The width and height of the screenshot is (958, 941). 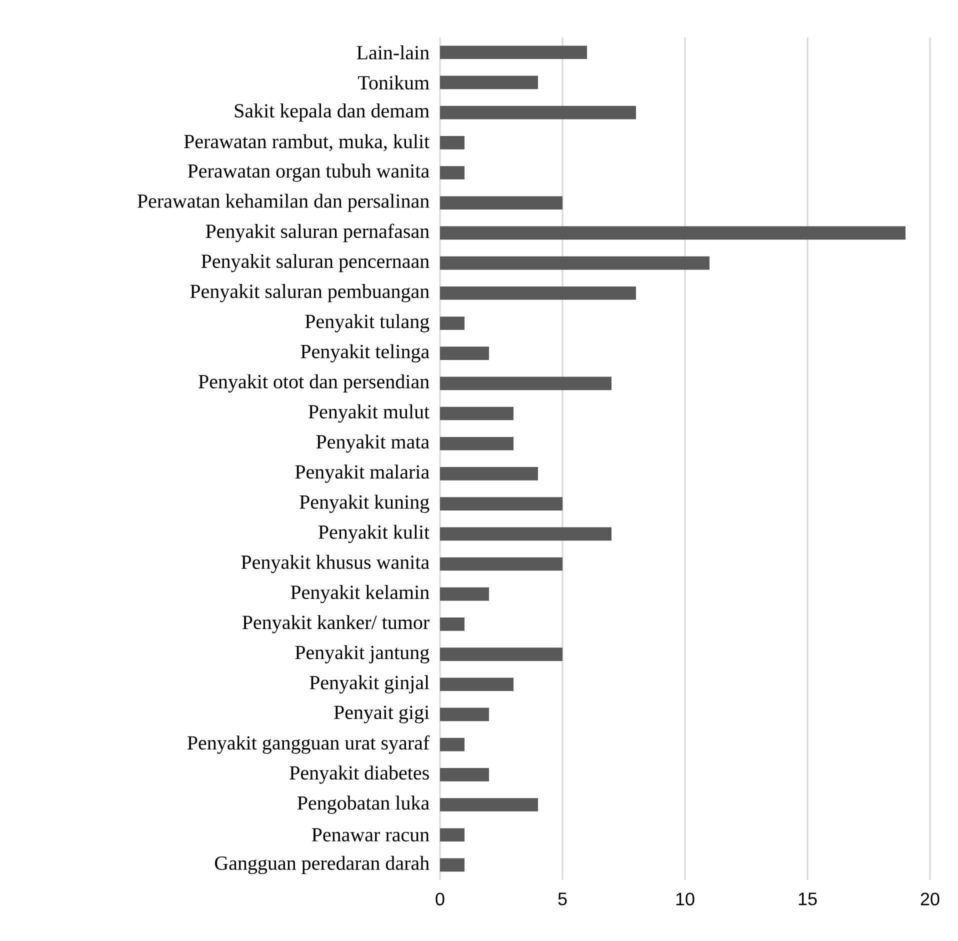 I want to click on y-tick-label: Lain-lain, so click(x=393, y=52).